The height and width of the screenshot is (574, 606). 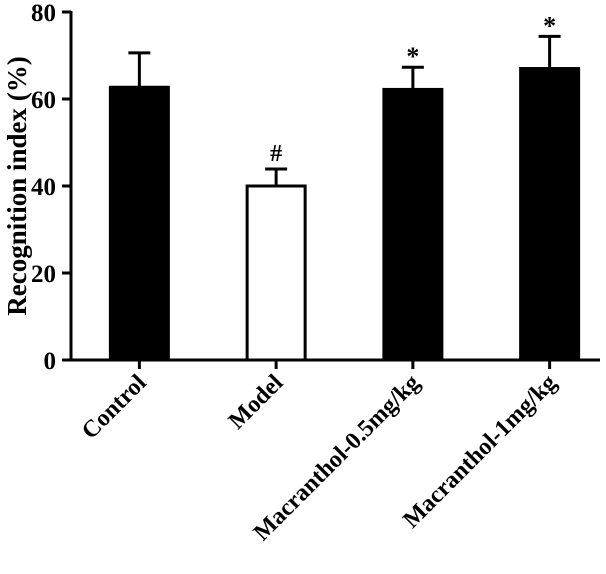 What do you see at coordinates (256, 402) in the screenshot?
I see `x-tick-label: Model` at bounding box center [256, 402].